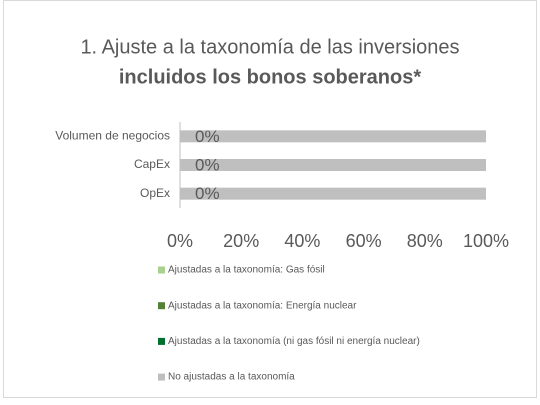 The height and width of the screenshot is (405, 540). I want to click on x-tick-label: 20%, so click(241, 241).